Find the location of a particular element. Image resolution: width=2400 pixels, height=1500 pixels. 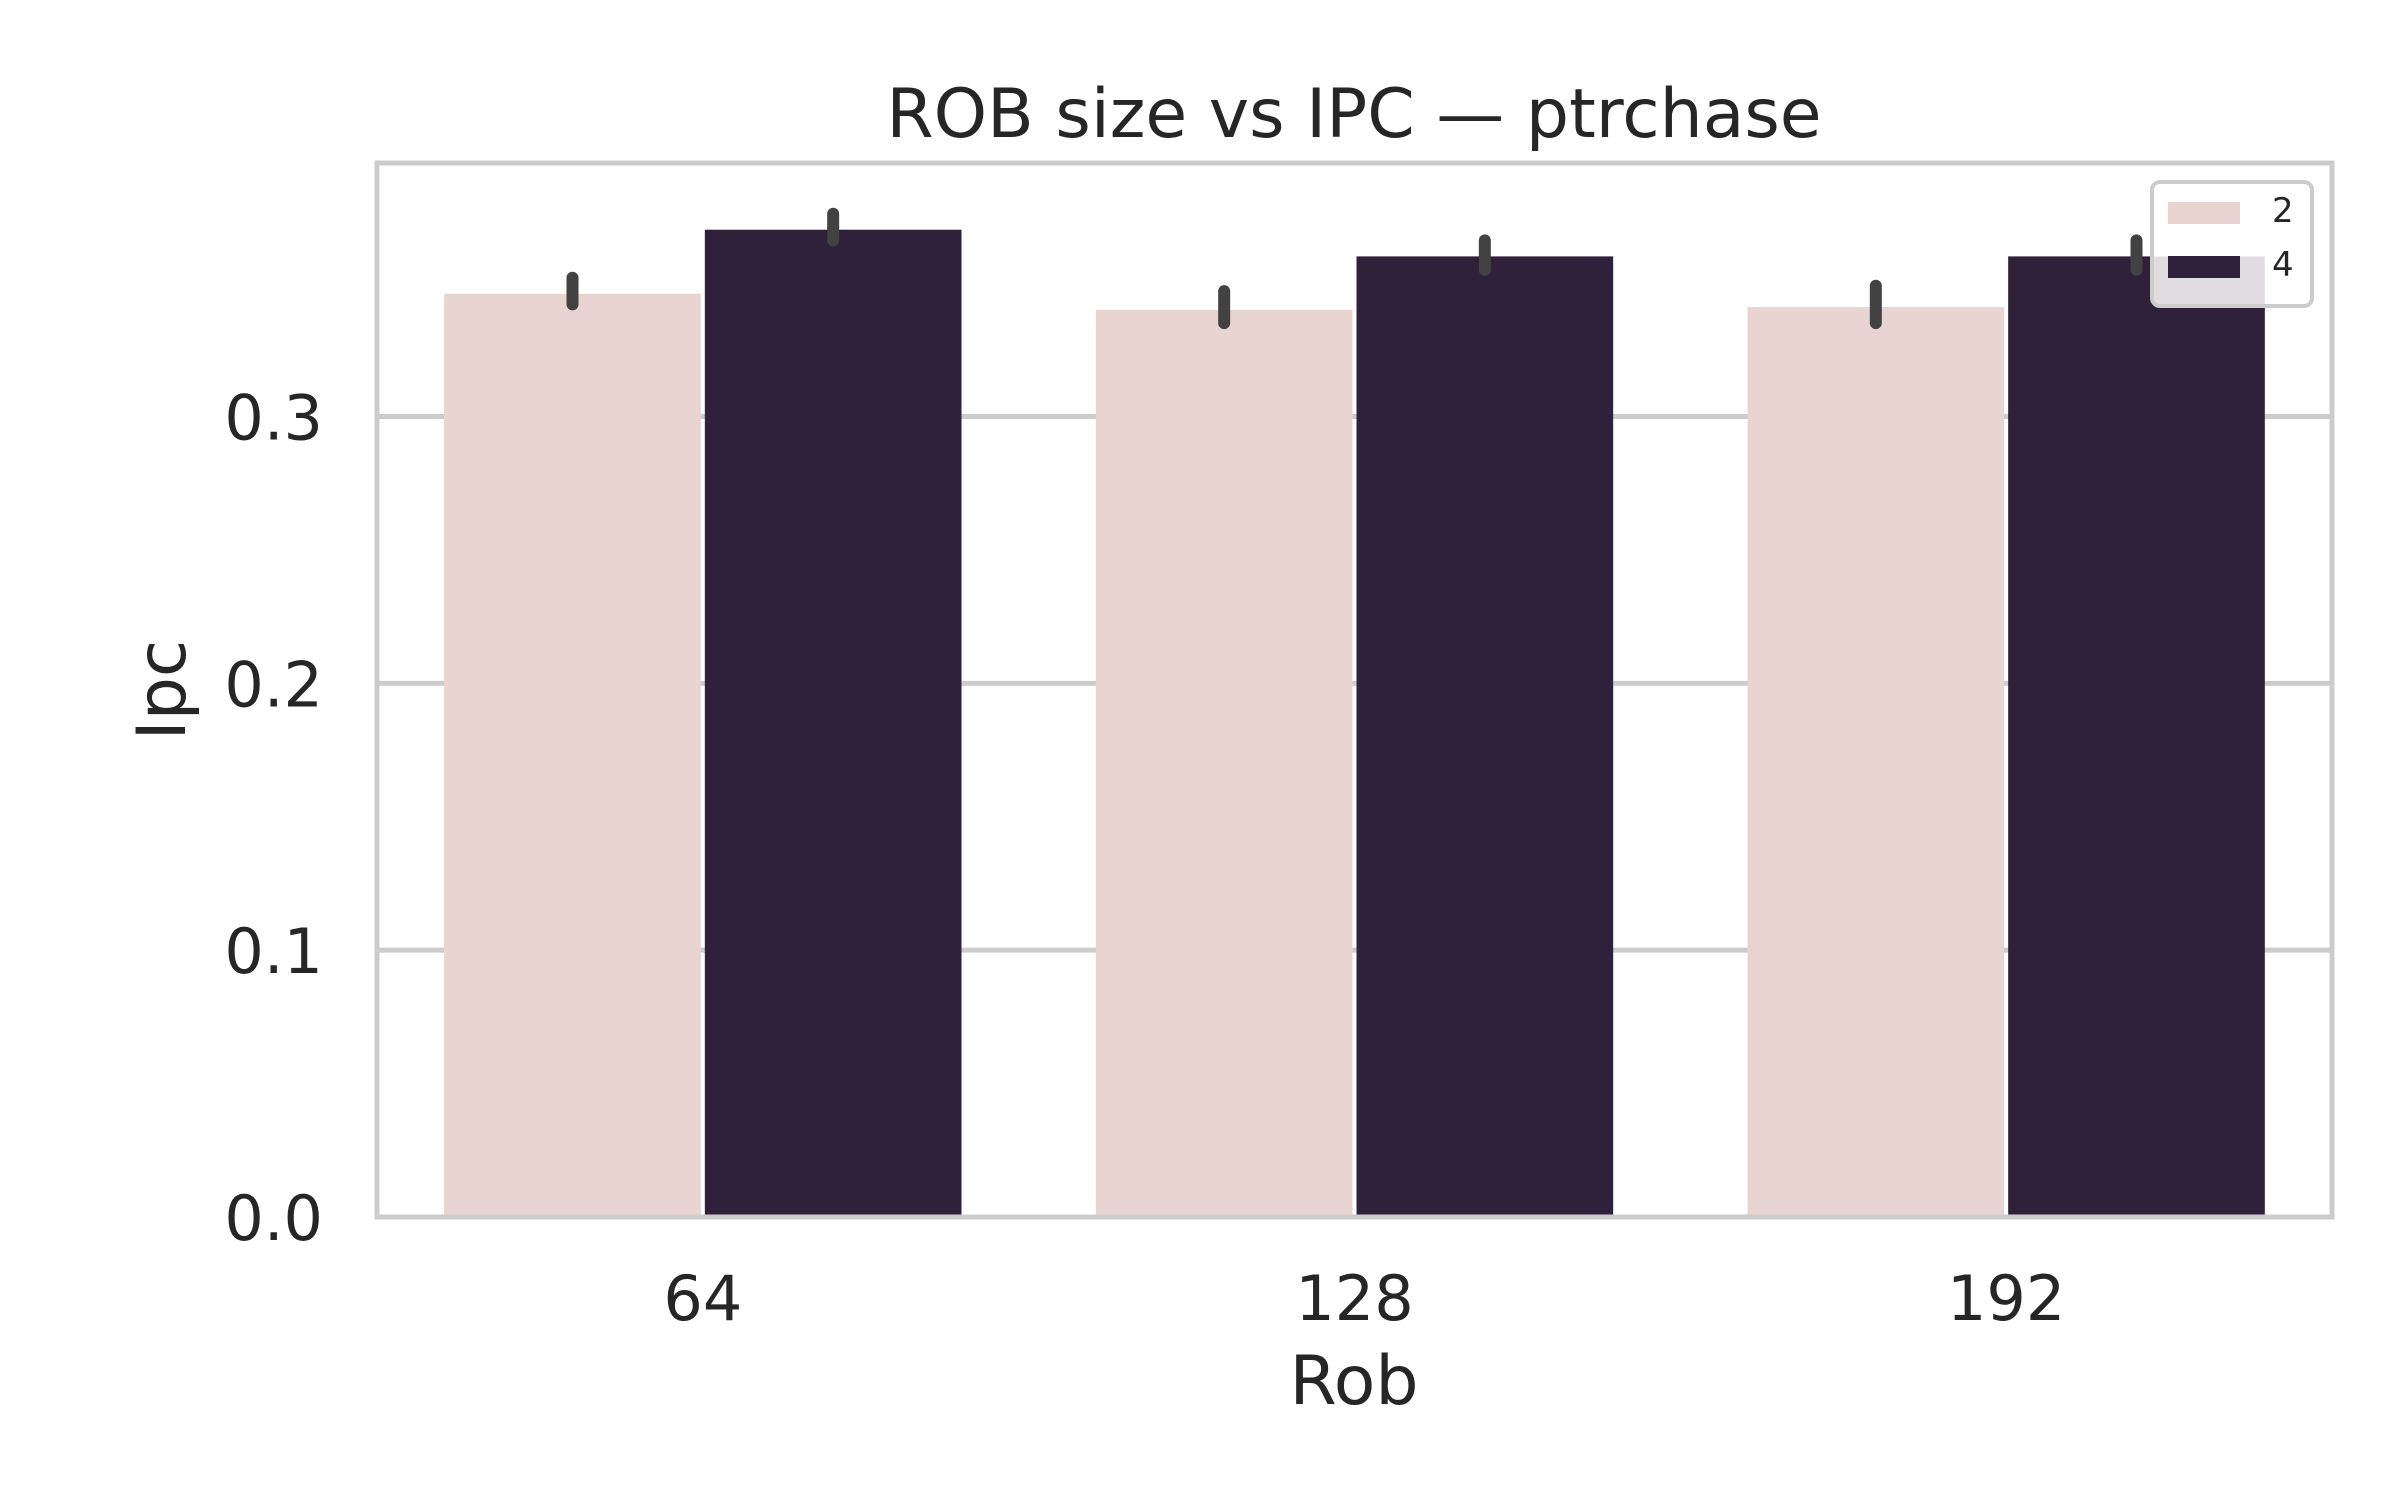

legend-label: 4 is located at coordinates (2283, 265).